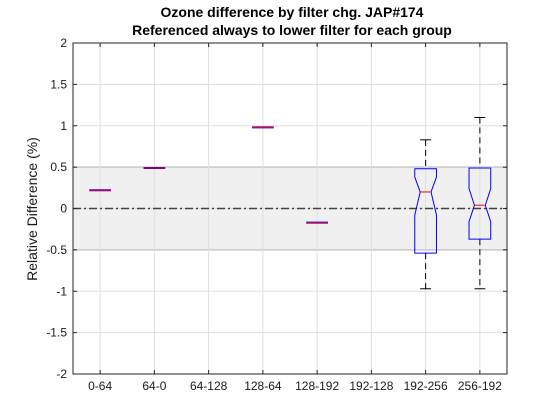  I want to click on x-tick-label-3: 128-64, so click(263, 386).